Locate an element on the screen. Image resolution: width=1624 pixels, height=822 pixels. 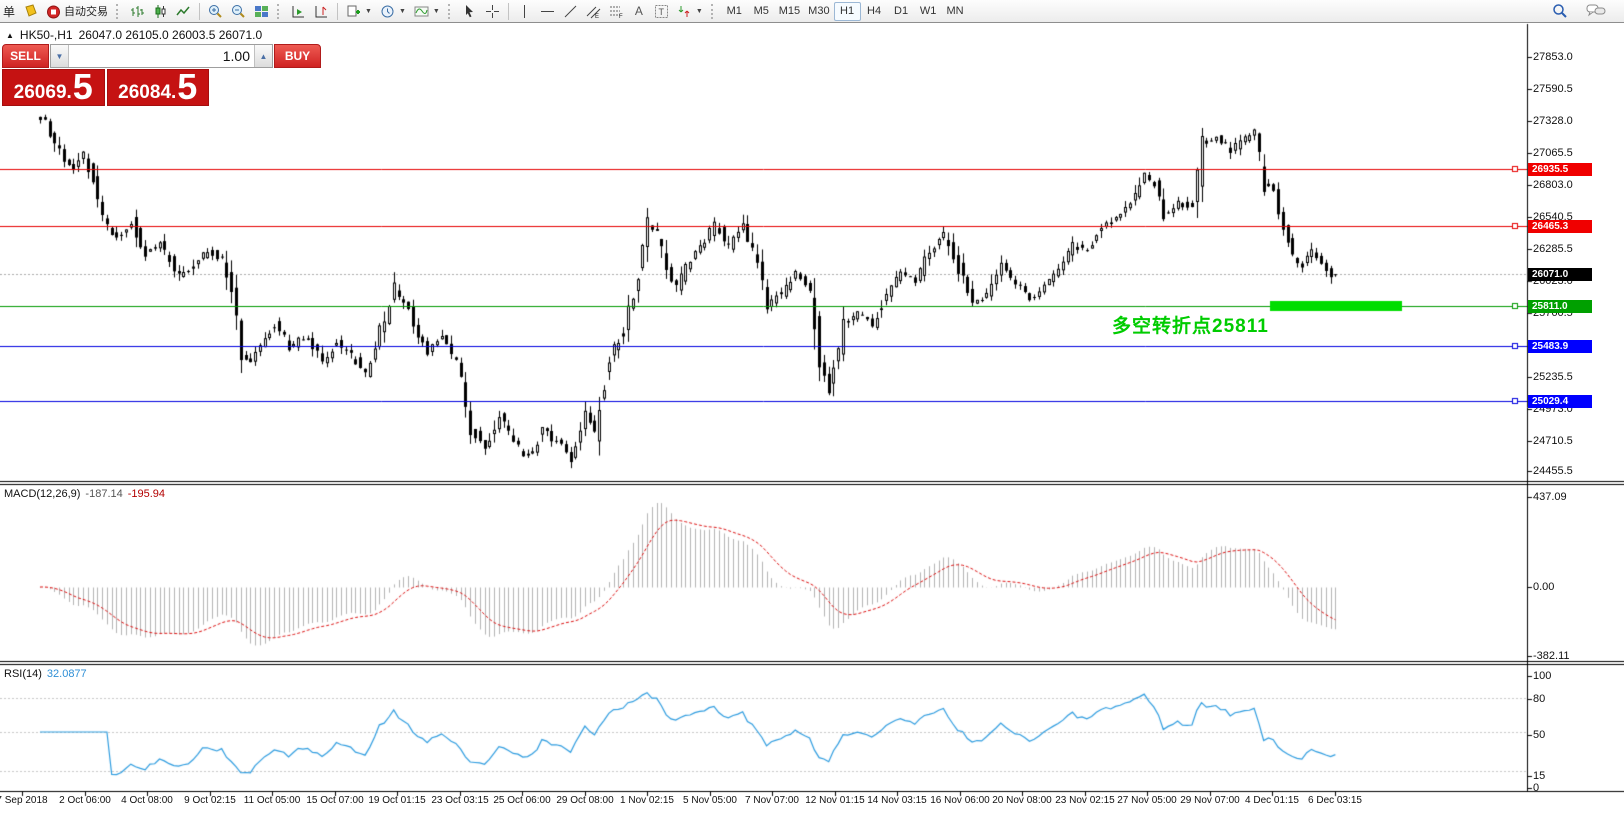
time-tick-label: 4 Dec 01:15 is located at coordinates (1272, 800).